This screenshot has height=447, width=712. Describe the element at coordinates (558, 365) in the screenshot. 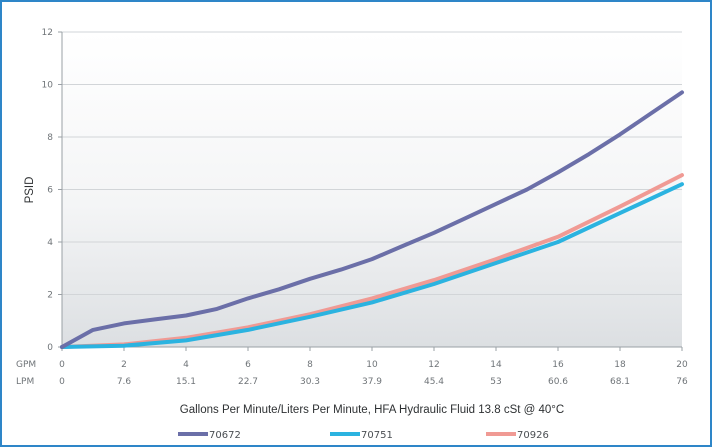

I see `x-tick-label-8: 16` at that location.